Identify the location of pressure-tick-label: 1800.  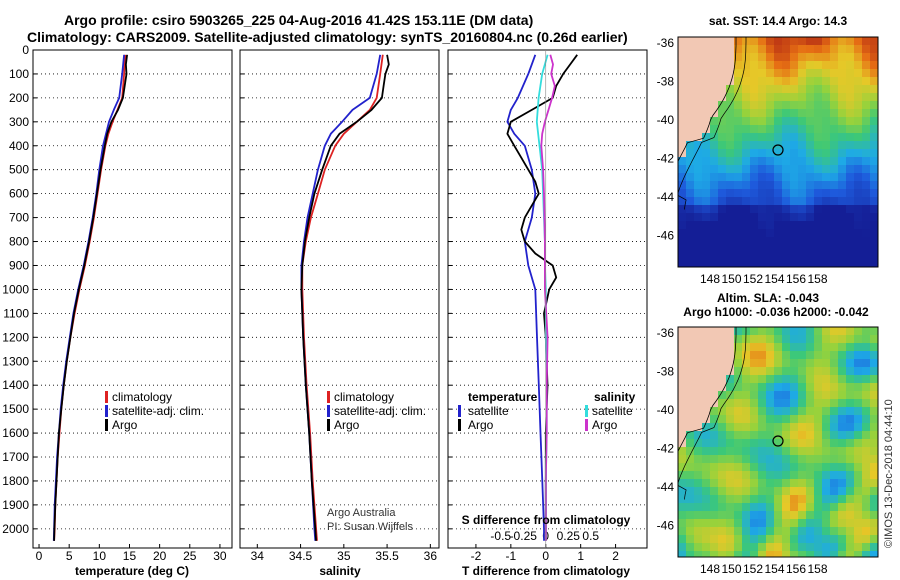
(15, 481).